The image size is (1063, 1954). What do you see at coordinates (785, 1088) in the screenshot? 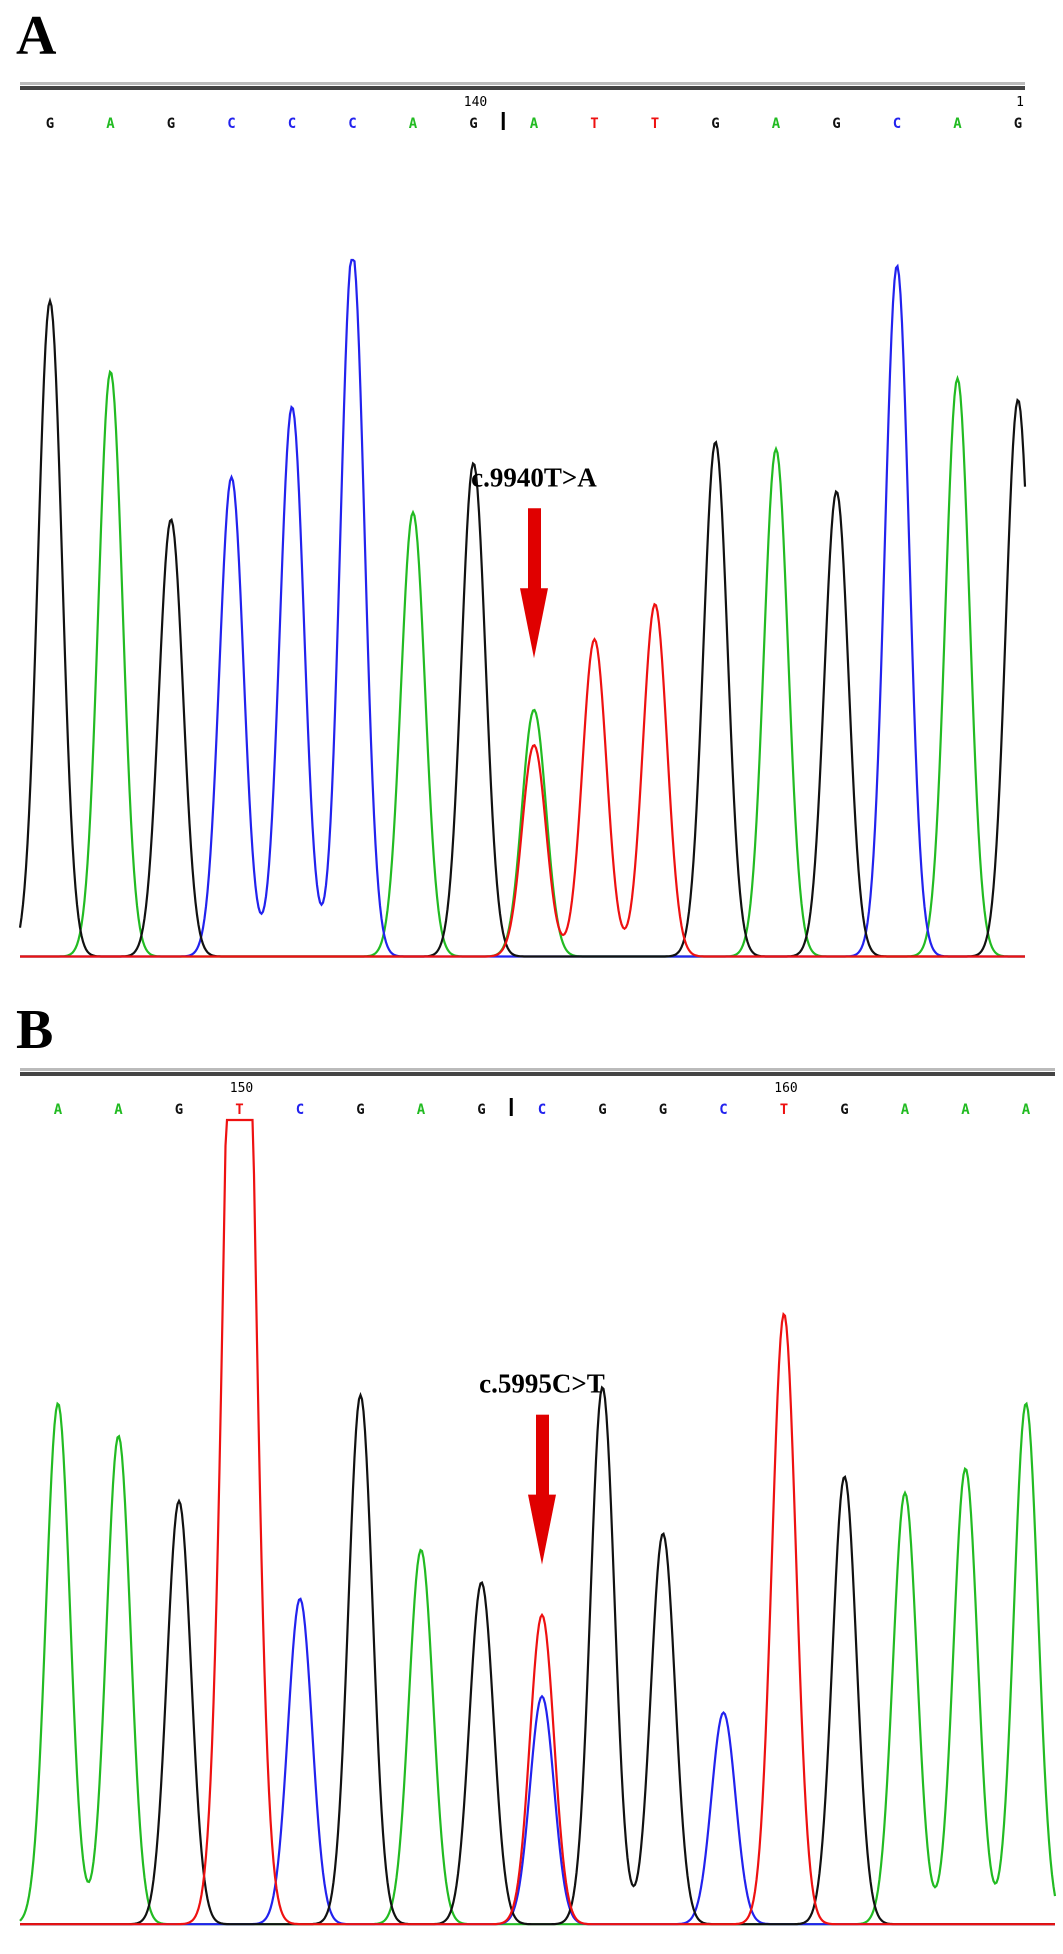
I see `position-marker: 160` at bounding box center [785, 1088].